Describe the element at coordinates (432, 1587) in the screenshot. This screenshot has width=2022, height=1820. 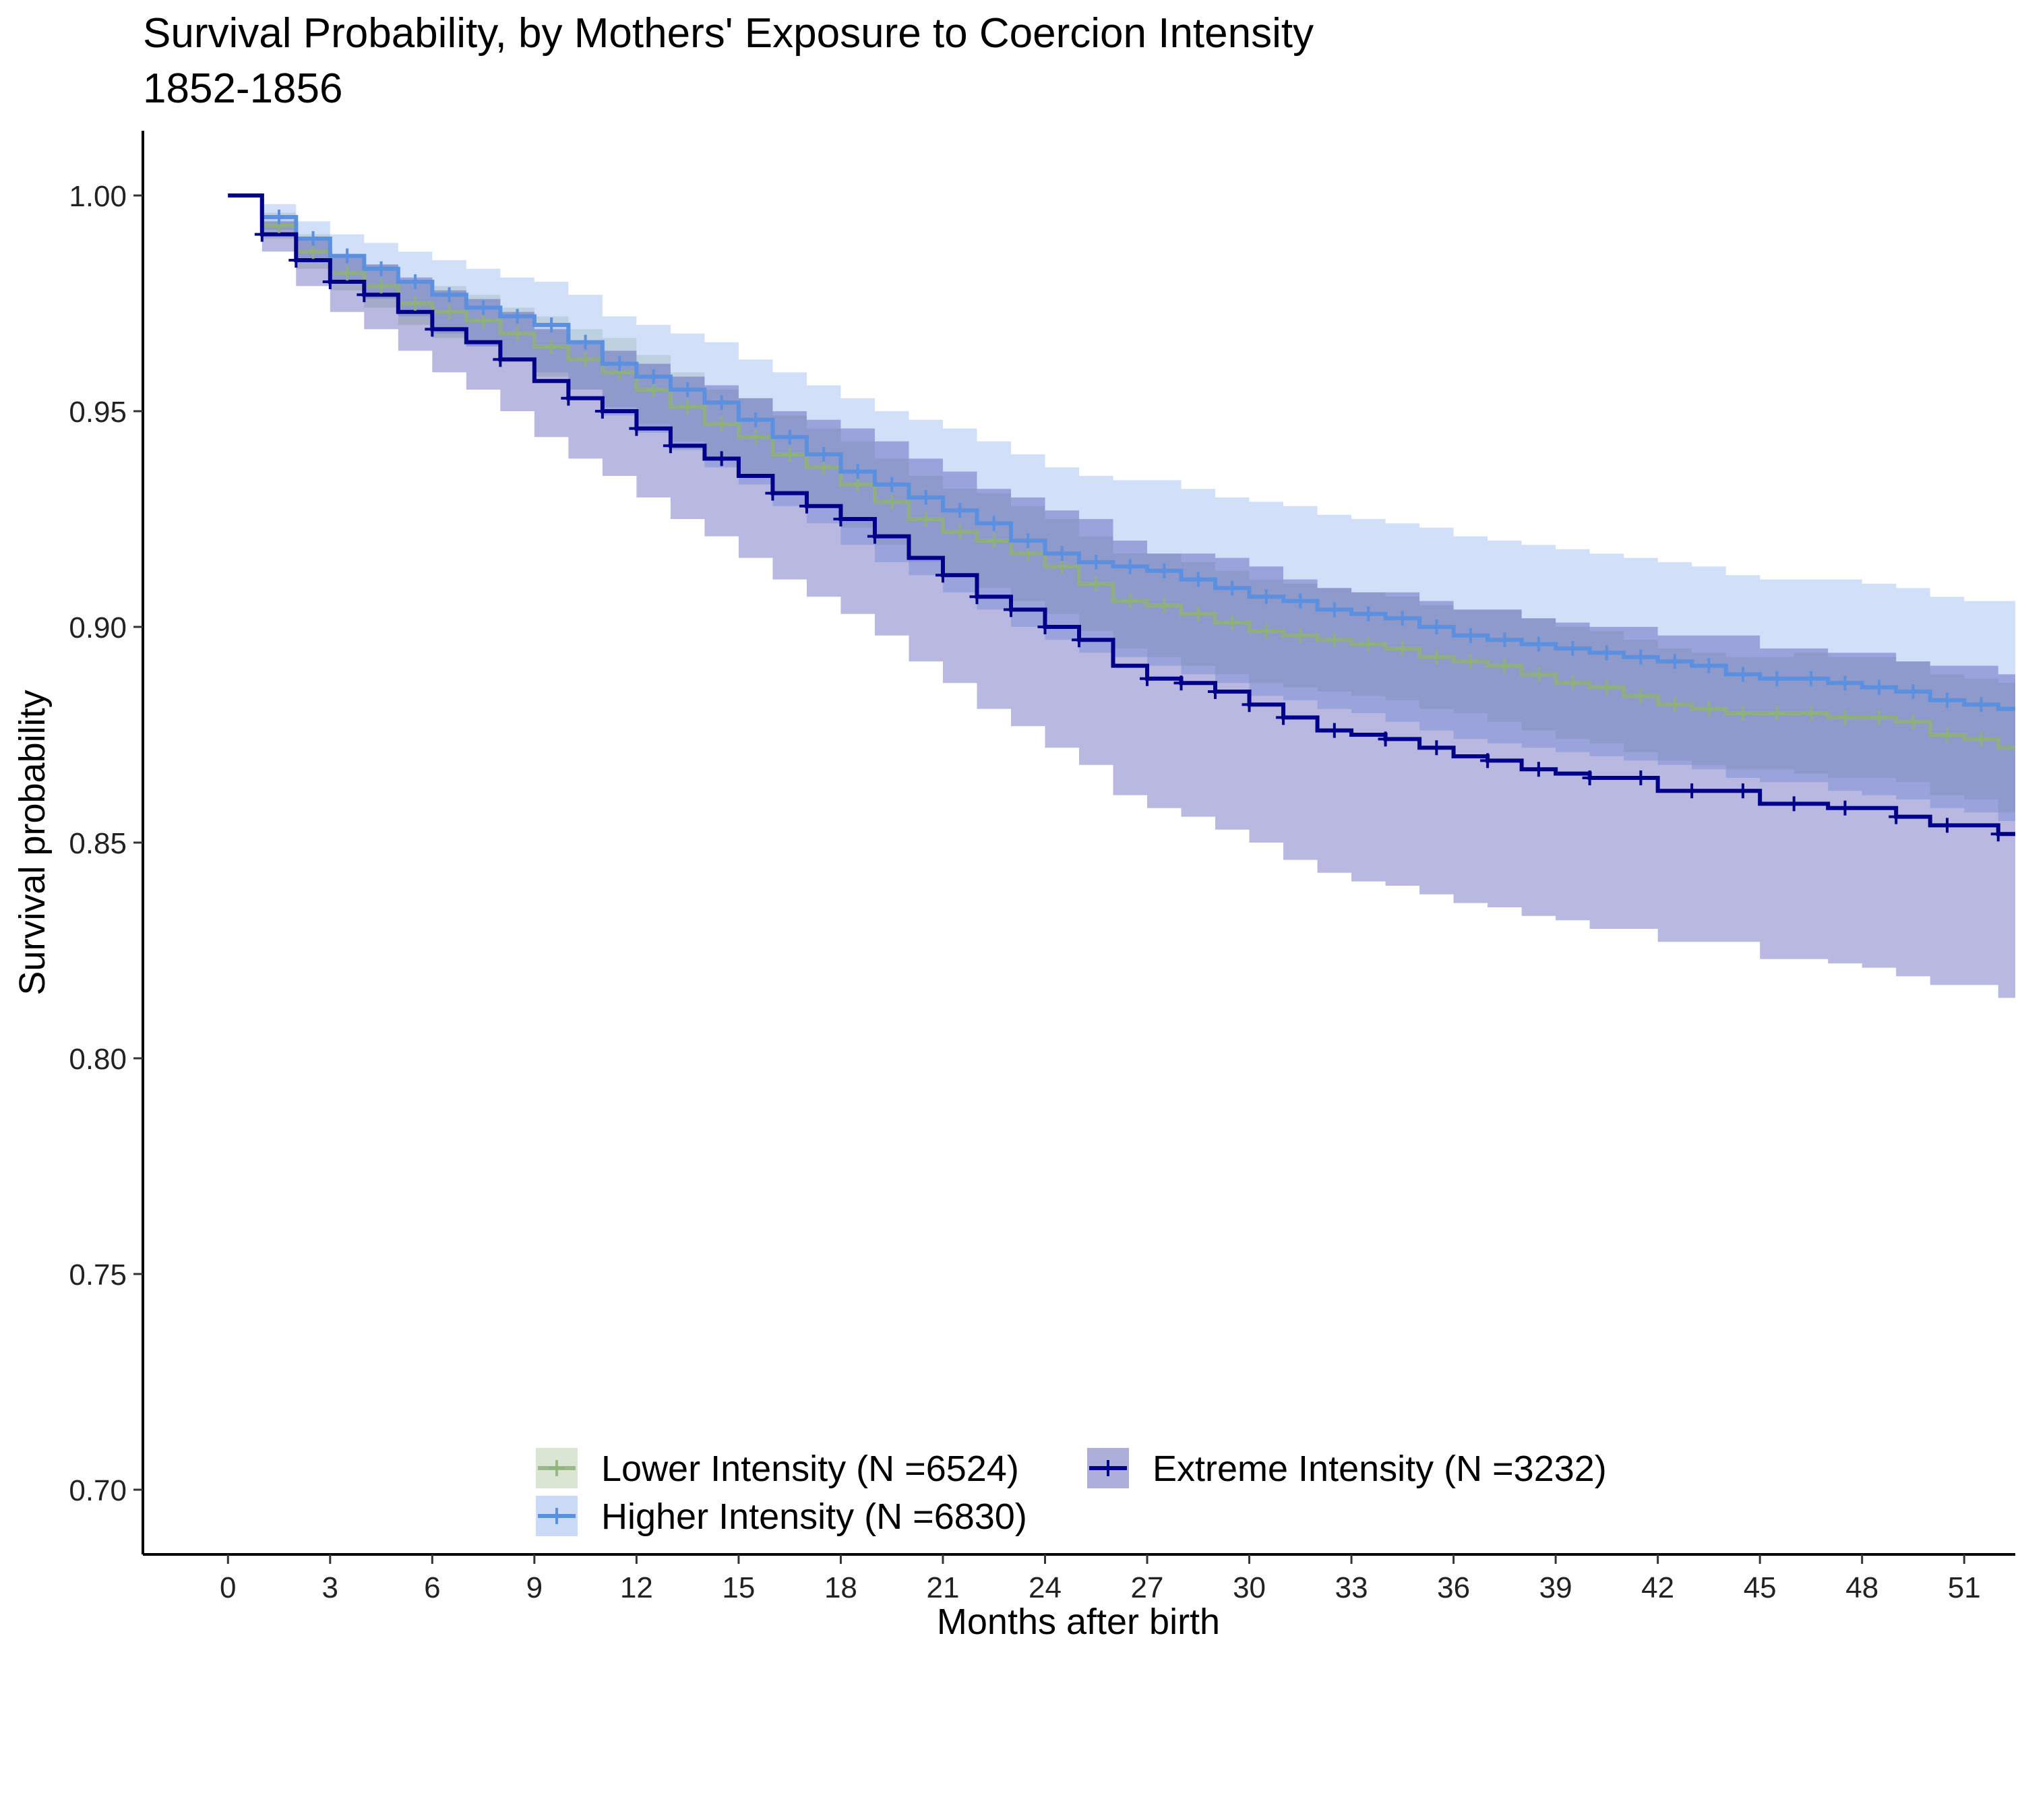
I see `x-tick-label: 6` at that location.